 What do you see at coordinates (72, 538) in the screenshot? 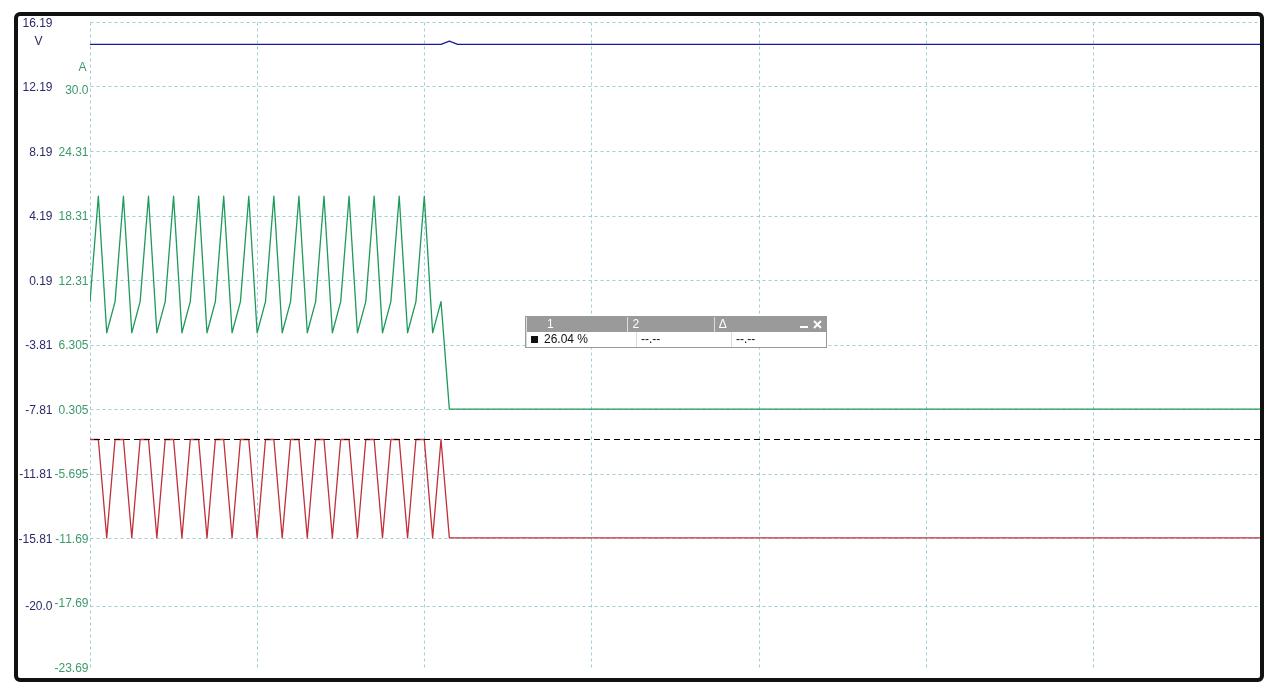
I see `y2-tick-label: -11.69` at bounding box center [72, 538].